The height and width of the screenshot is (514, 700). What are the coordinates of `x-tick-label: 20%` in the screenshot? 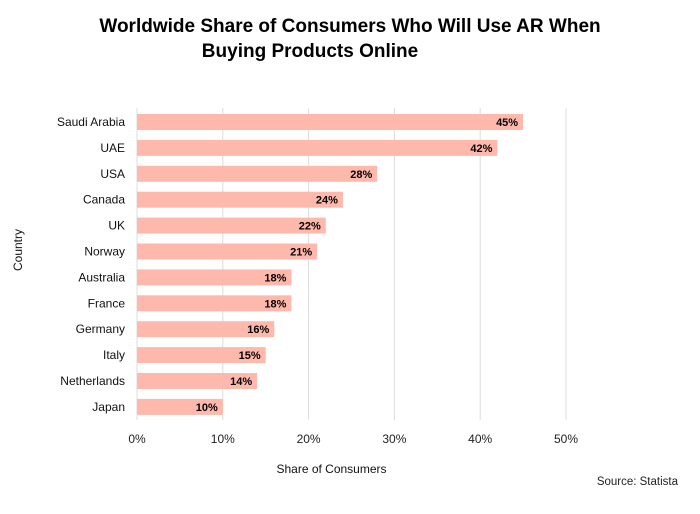 It's located at (309, 439).